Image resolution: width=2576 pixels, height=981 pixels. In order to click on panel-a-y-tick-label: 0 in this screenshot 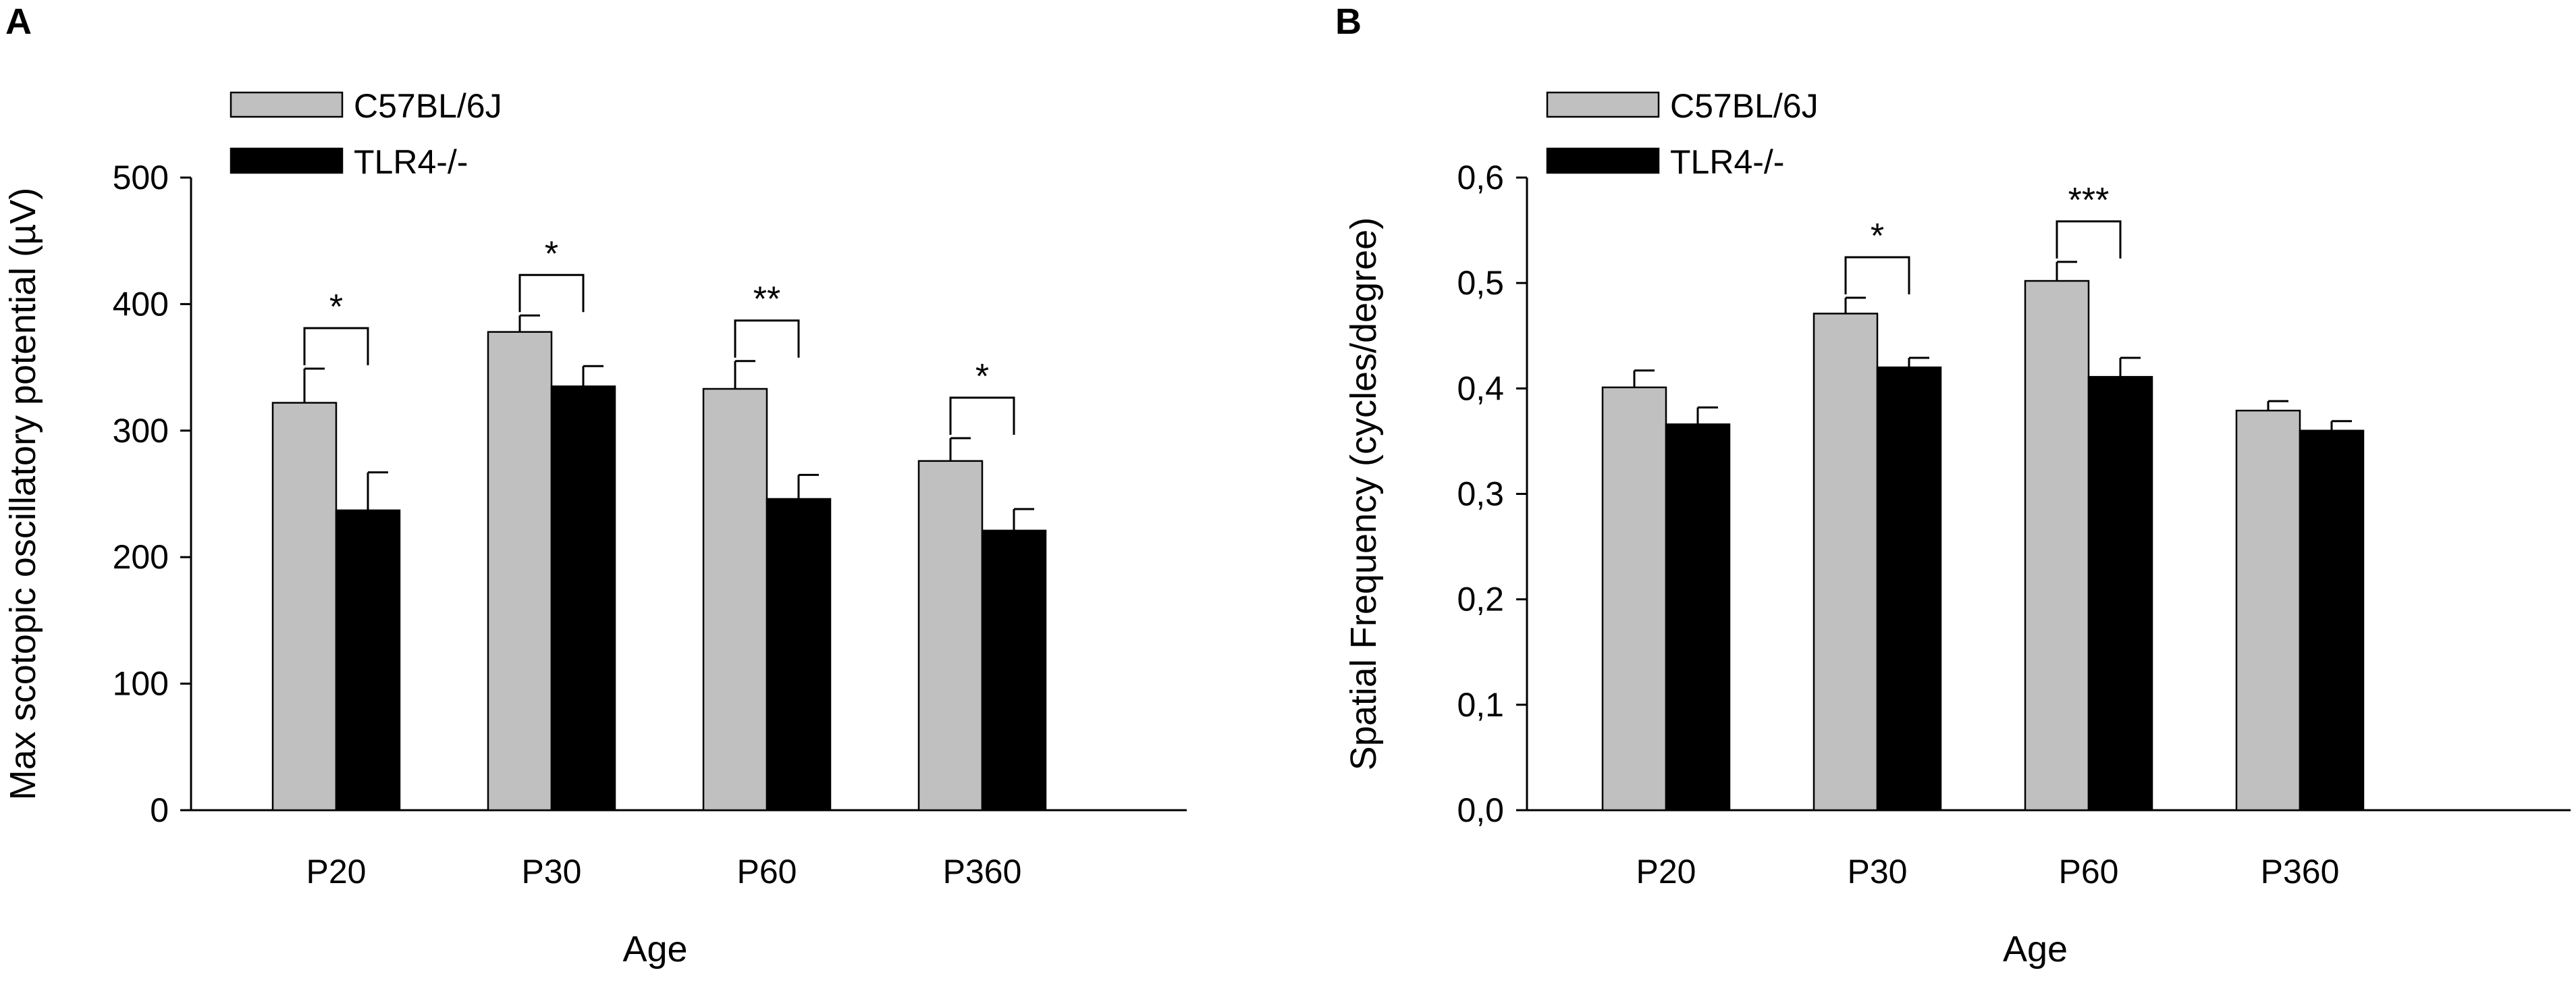, I will do `click(159, 810)`.